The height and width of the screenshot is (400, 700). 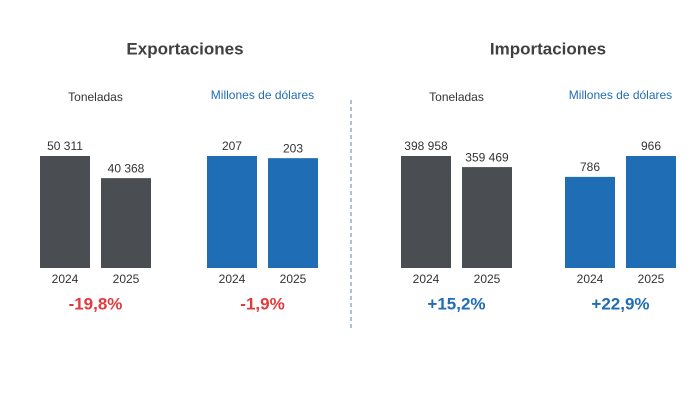 I want to click on annotation: +22,9%, so click(x=620, y=303).